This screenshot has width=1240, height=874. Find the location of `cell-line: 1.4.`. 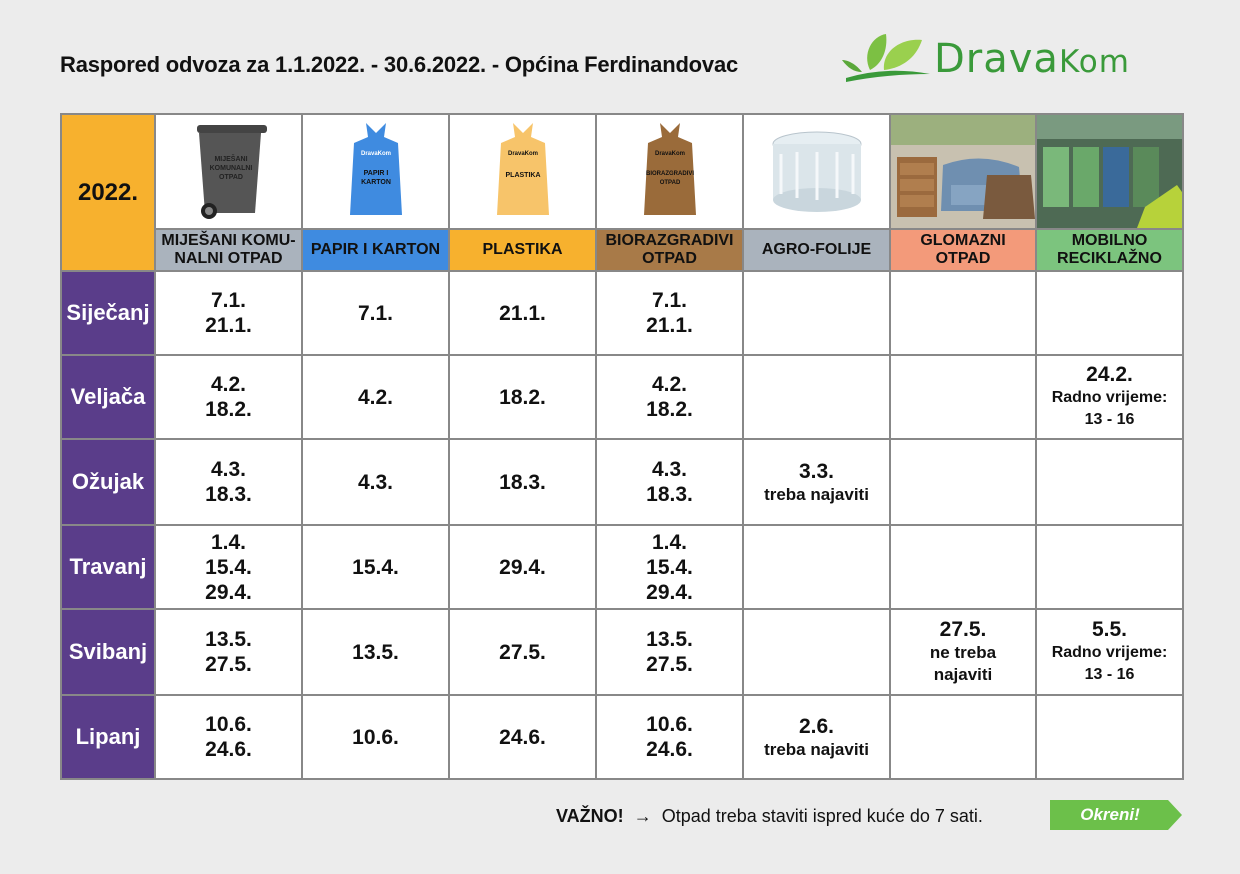

cell-line: 1.4. is located at coordinates (228, 542).